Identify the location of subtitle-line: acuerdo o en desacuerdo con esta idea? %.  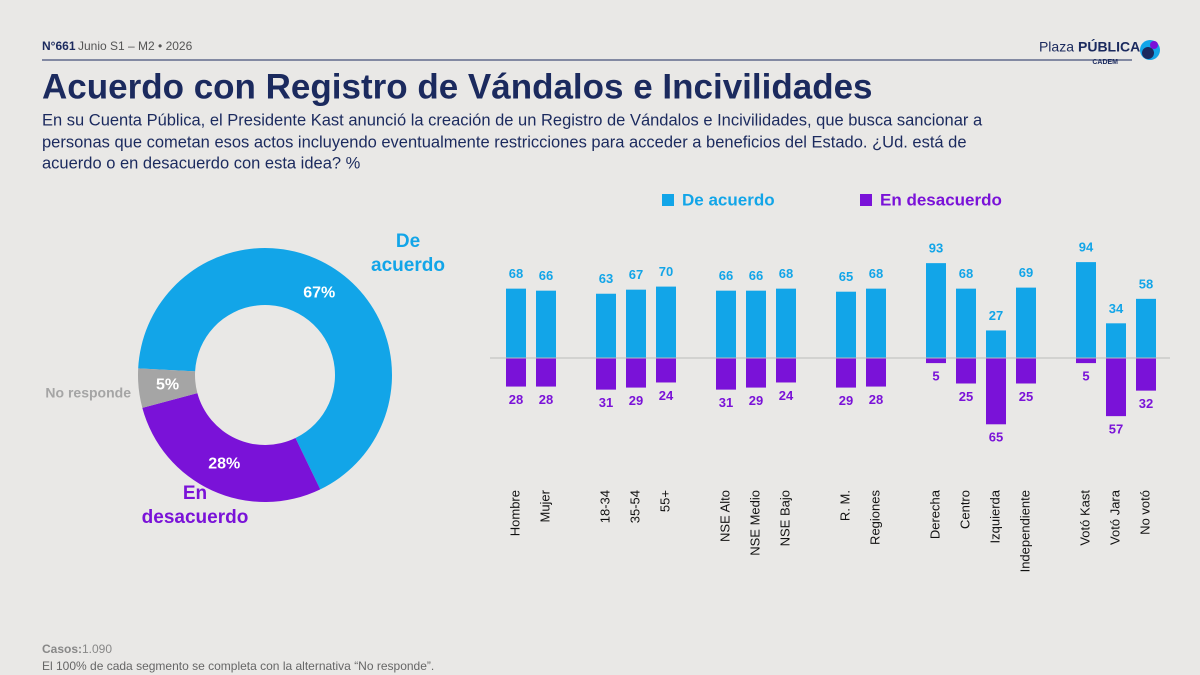
(201, 163).